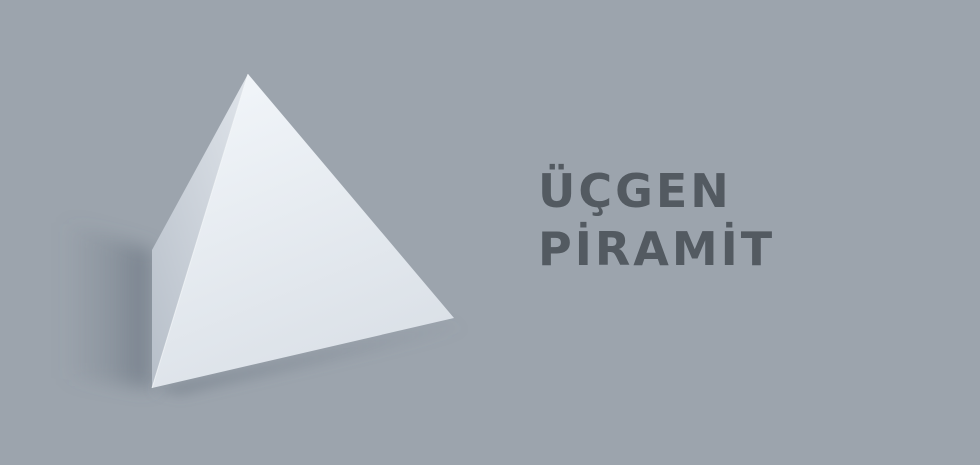 This screenshot has width=980, height=465. Describe the element at coordinates (657, 249) in the screenshot. I see `title-line-2: PİRAMİT` at that location.